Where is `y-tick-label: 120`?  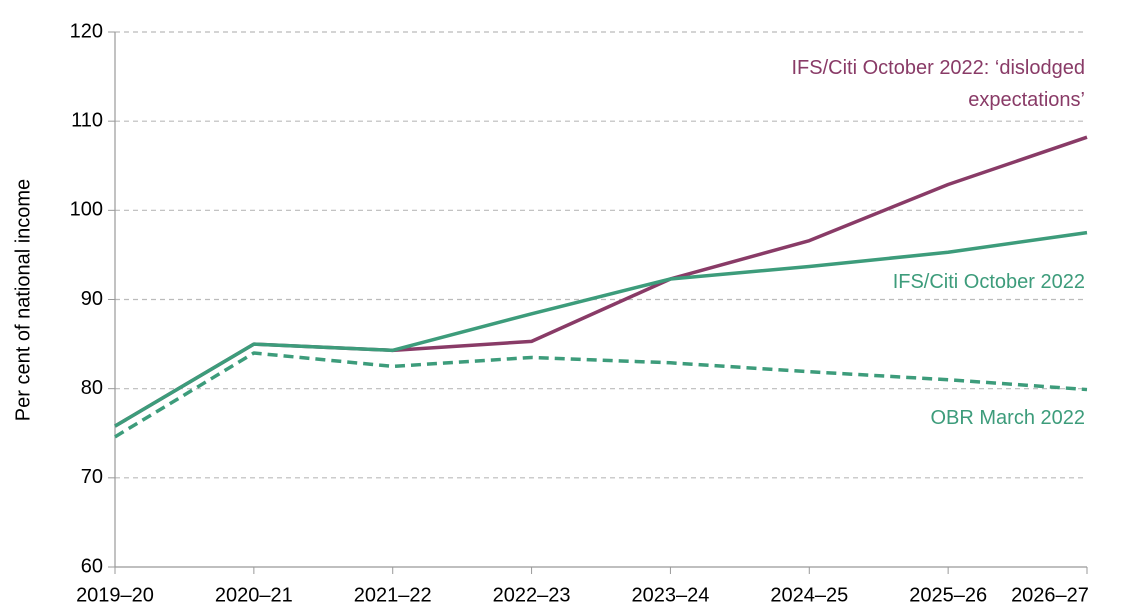 y-tick-label: 120 is located at coordinates (86, 31).